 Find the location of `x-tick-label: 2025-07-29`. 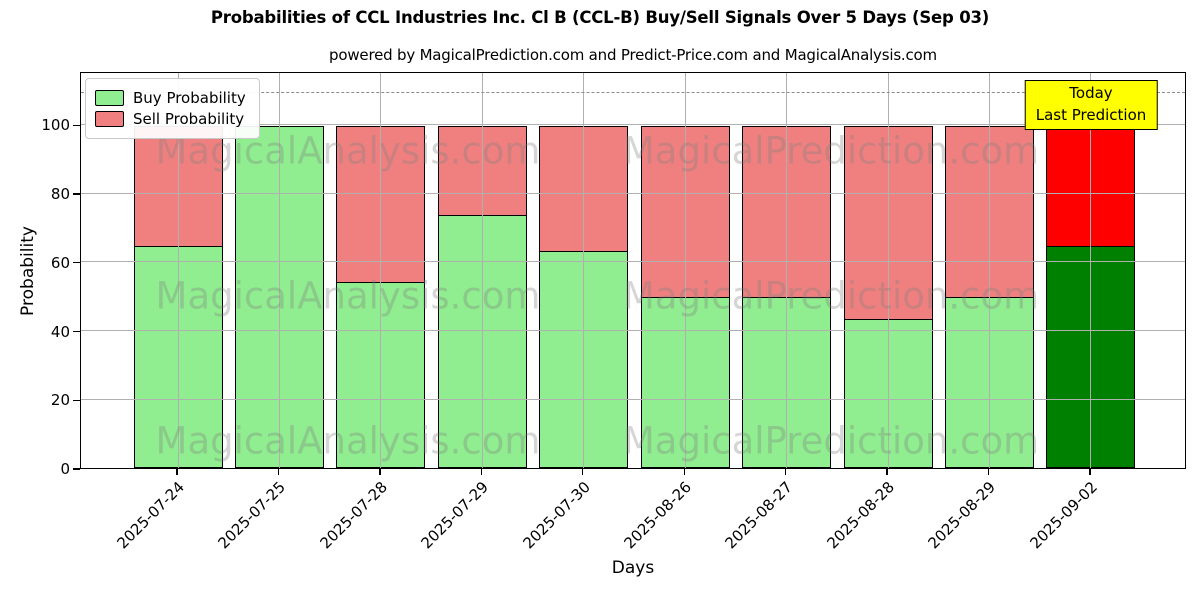

x-tick-label: 2025-07-29 is located at coordinates (455, 515).